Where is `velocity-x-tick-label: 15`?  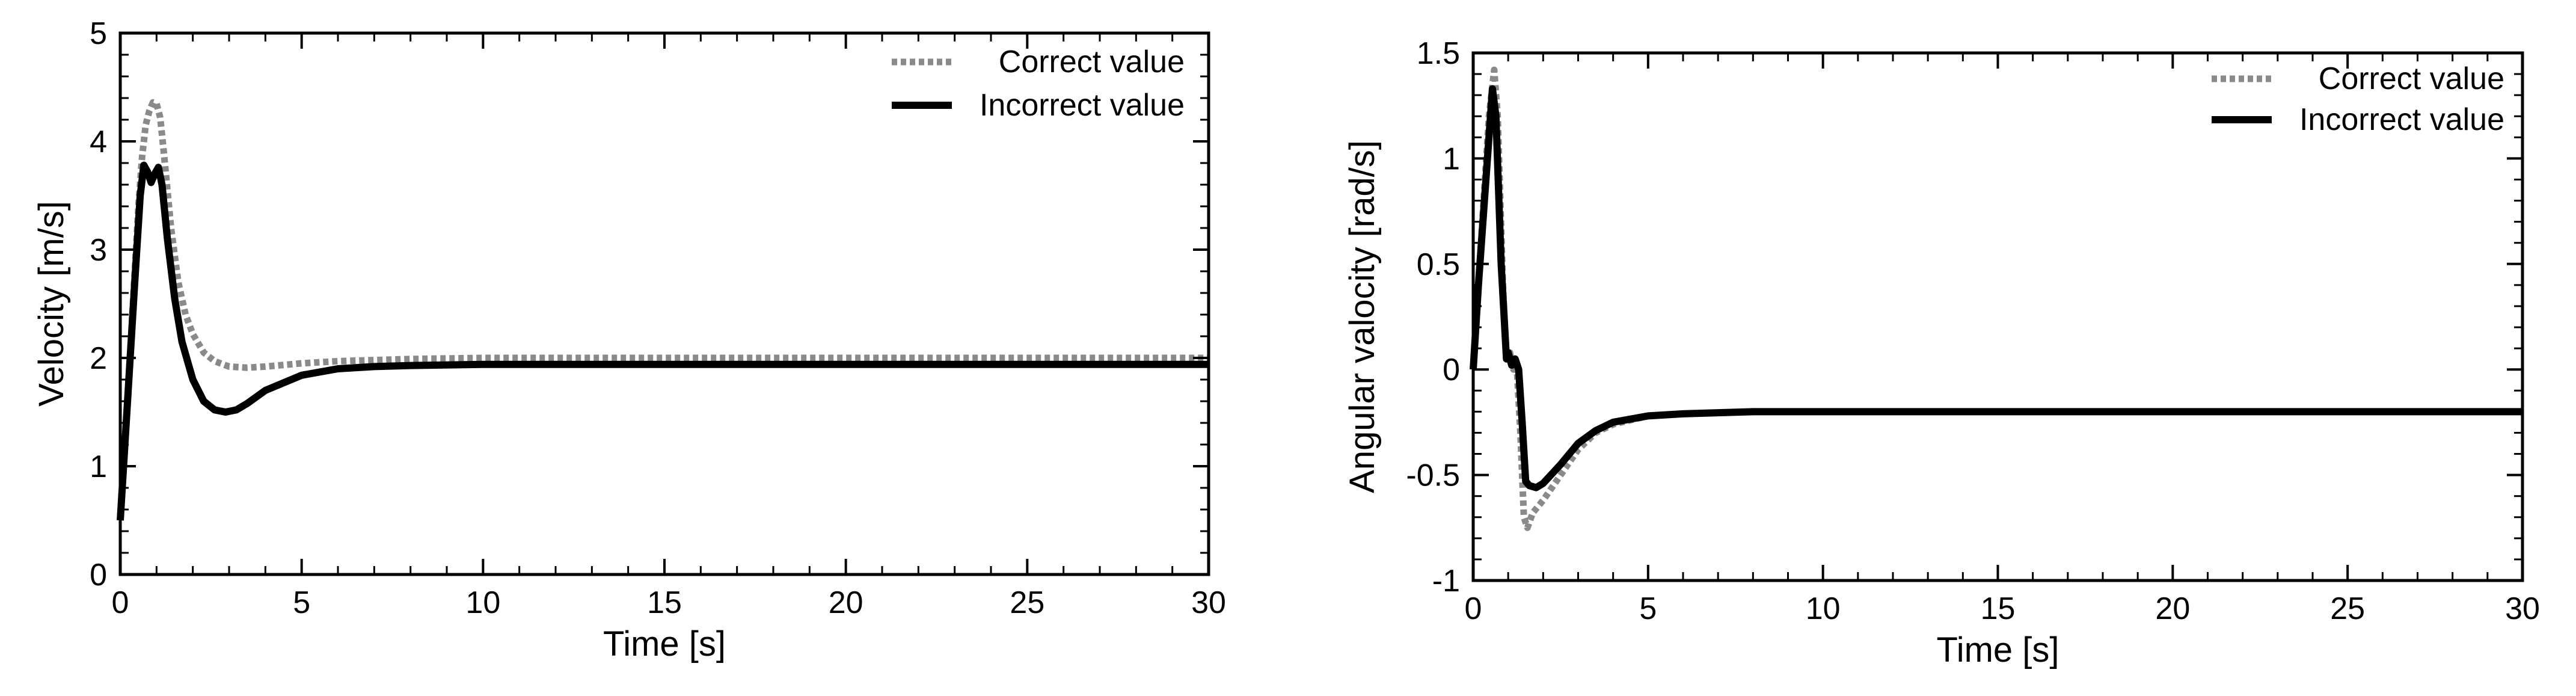
velocity-x-tick-label: 15 is located at coordinates (664, 602).